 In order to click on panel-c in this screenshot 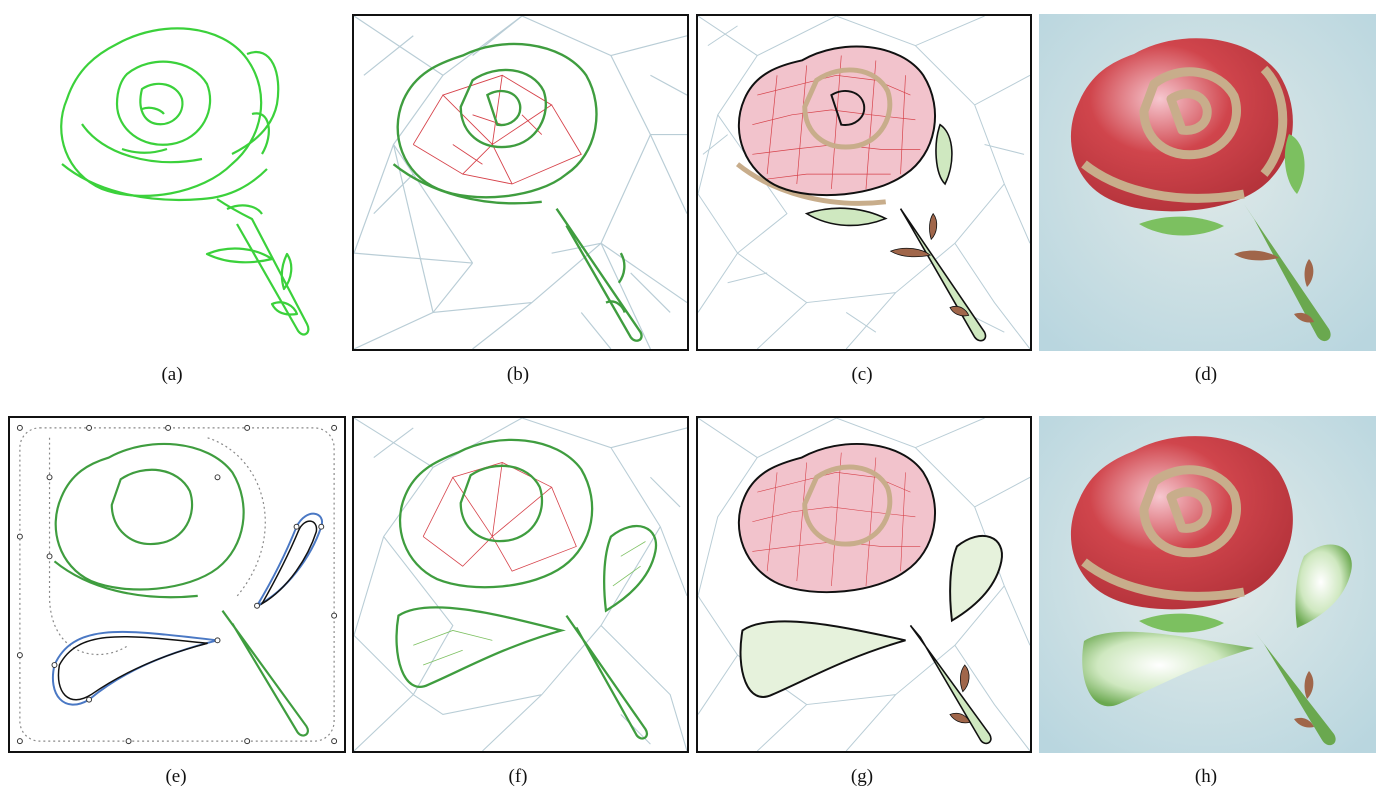, I will do `click(864, 182)`.